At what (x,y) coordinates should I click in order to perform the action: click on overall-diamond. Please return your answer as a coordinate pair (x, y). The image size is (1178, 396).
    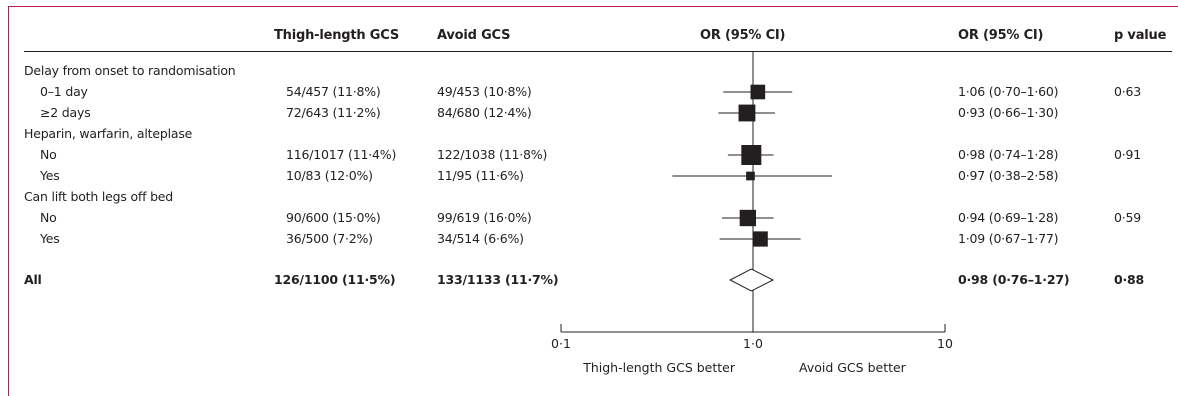
    Looking at the image, I should click on (752, 280).